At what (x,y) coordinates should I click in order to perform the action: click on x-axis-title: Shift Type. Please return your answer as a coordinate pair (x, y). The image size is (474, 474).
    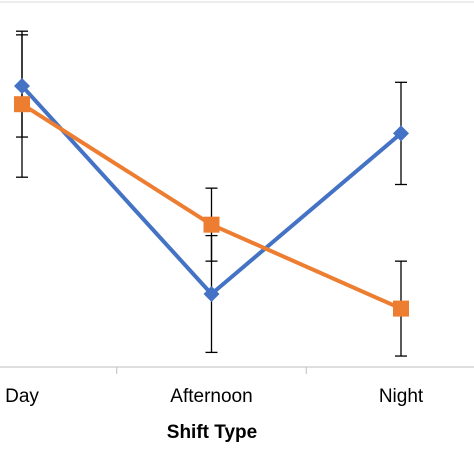
    Looking at the image, I should click on (212, 432).